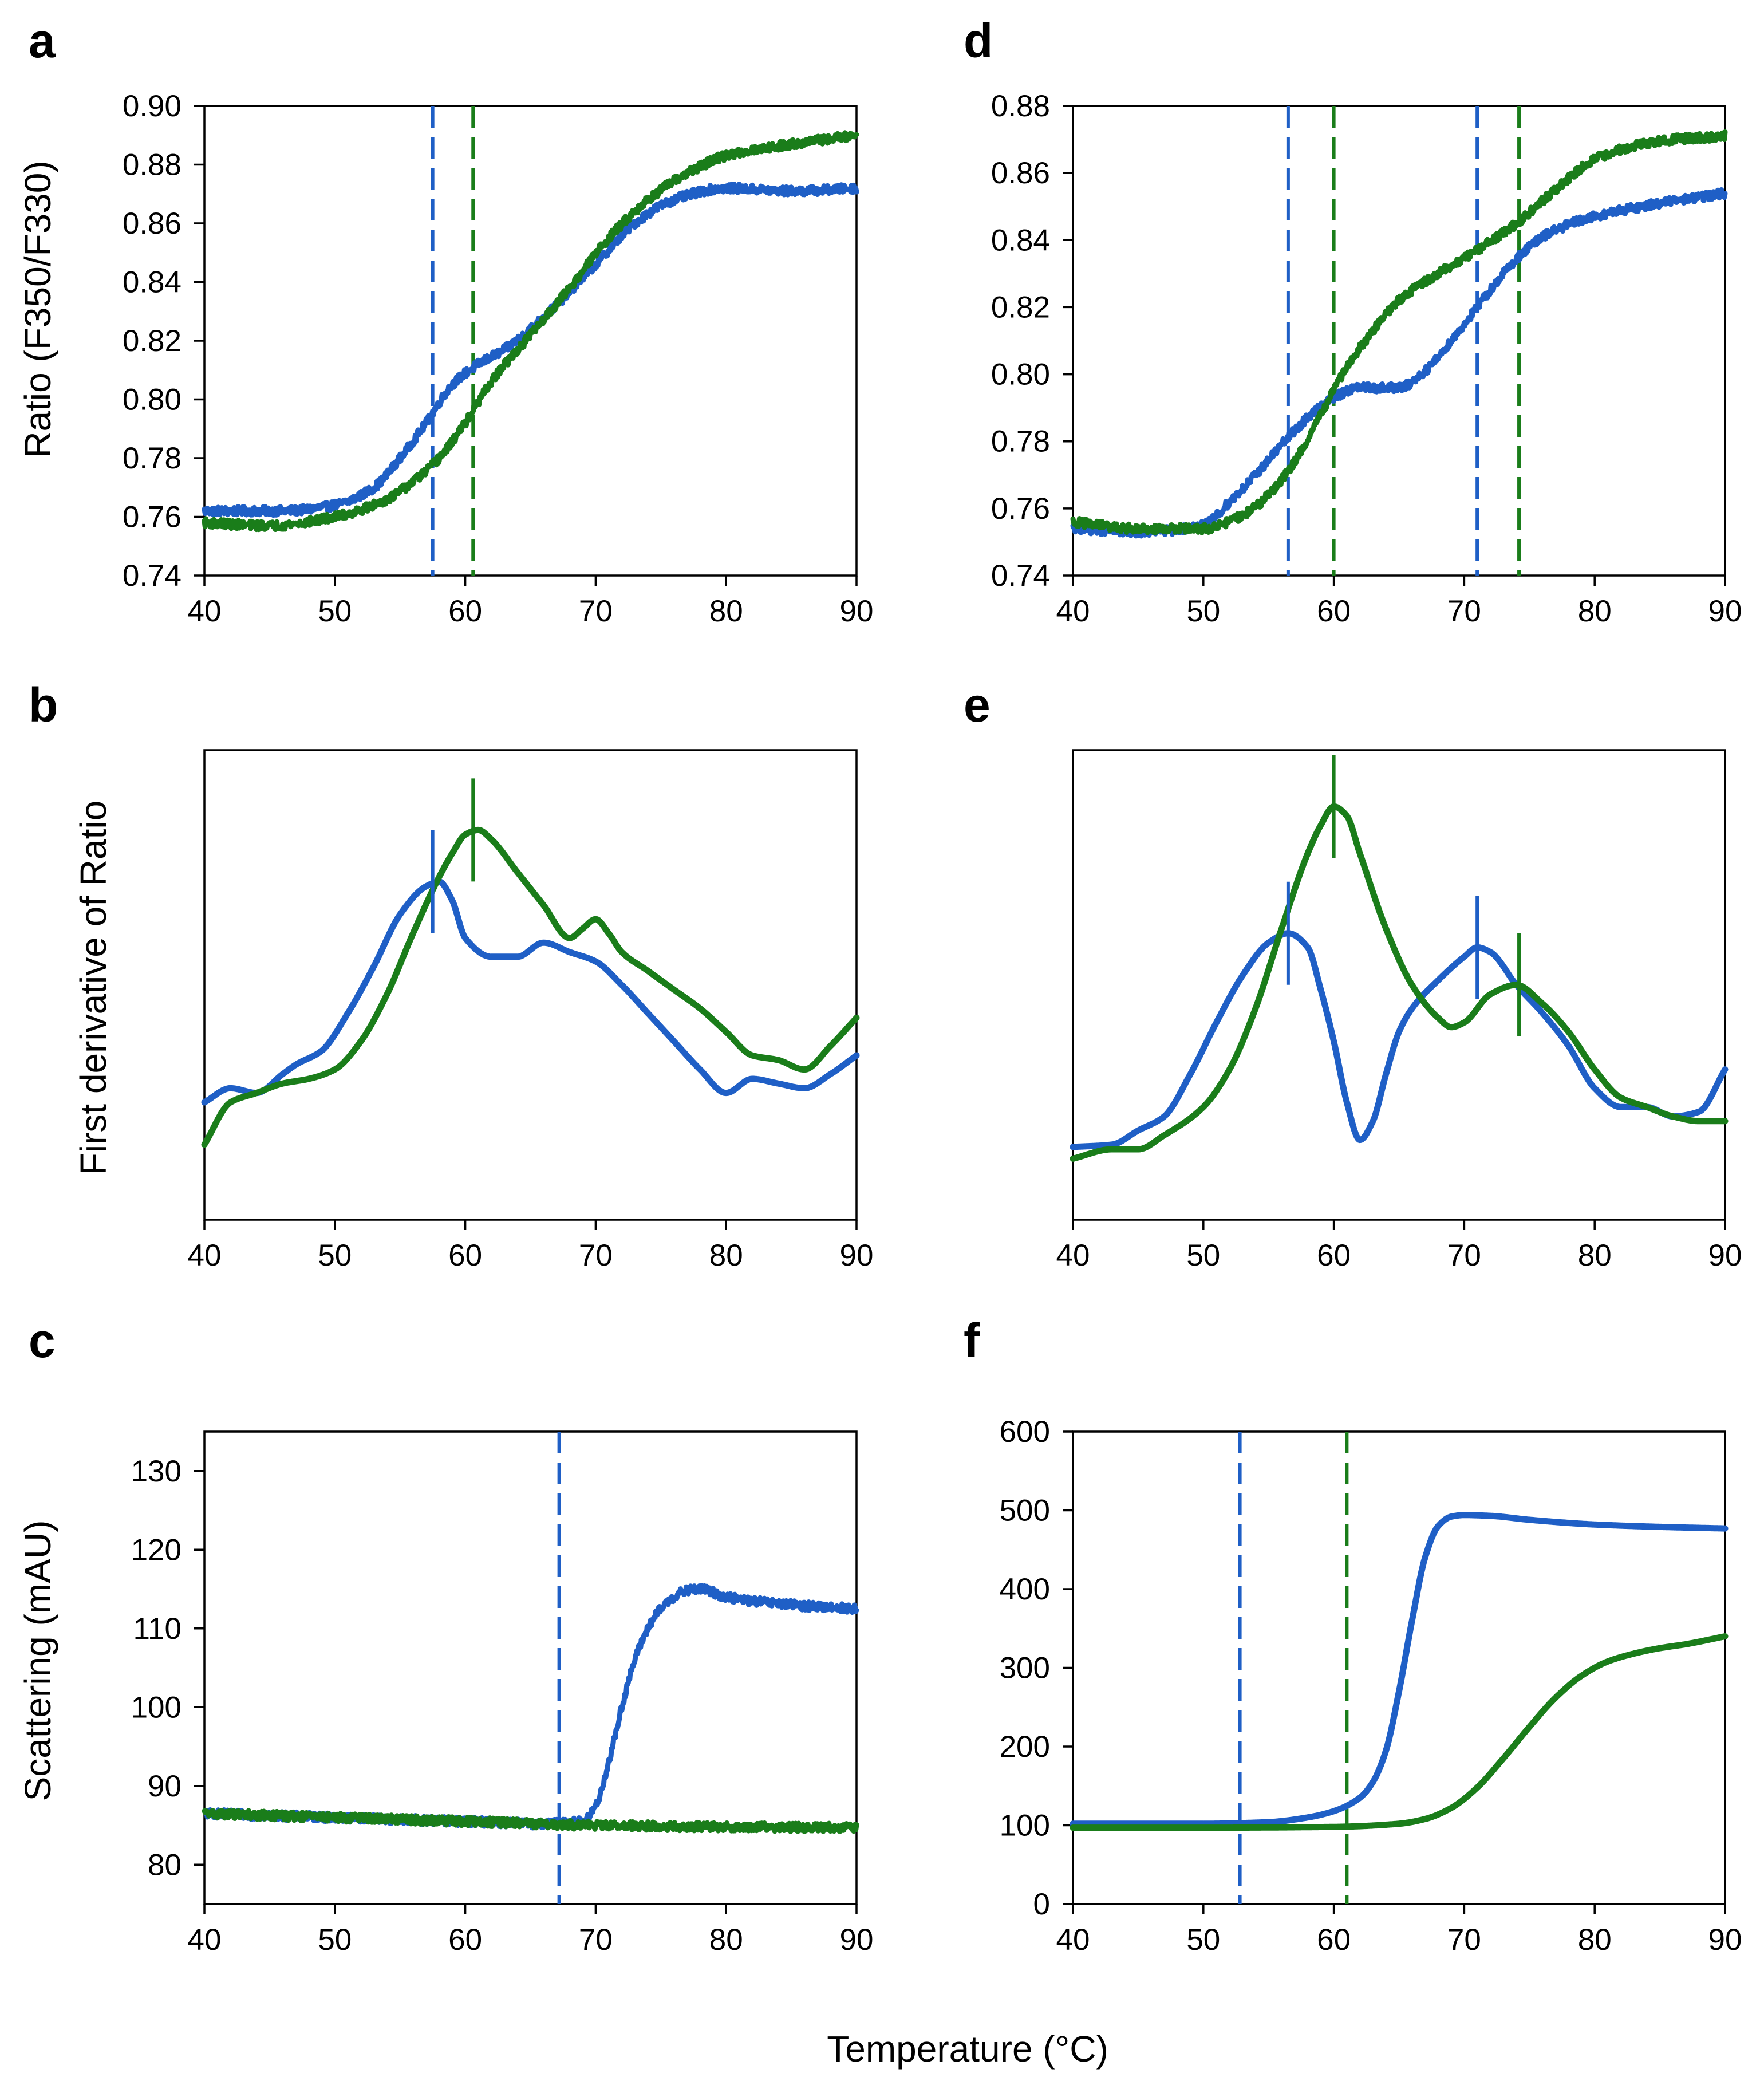 This screenshot has width=1764, height=2089. Describe the element at coordinates (1073, 1940) in the screenshot. I see `x-tick-label-f-40: 40` at that location.